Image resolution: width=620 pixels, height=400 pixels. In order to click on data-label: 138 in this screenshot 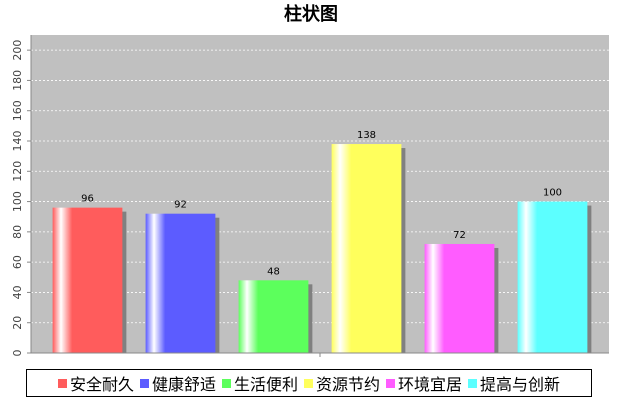, I will do `click(366, 135)`.